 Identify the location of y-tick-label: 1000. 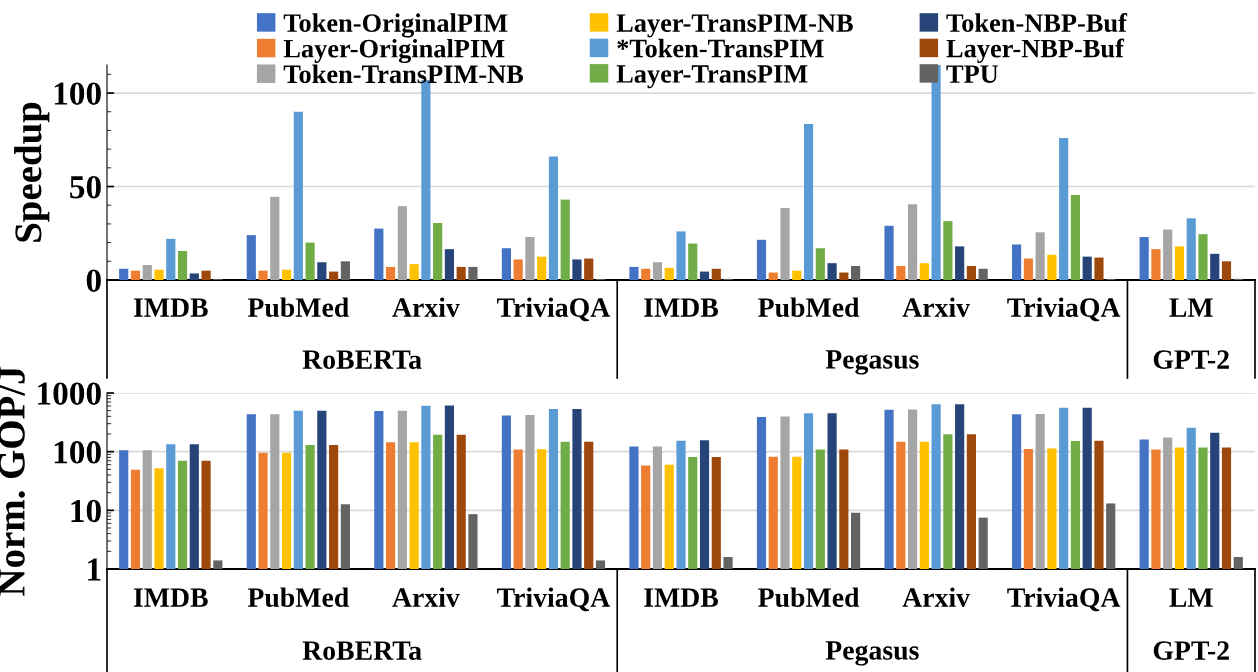
(69, 393).